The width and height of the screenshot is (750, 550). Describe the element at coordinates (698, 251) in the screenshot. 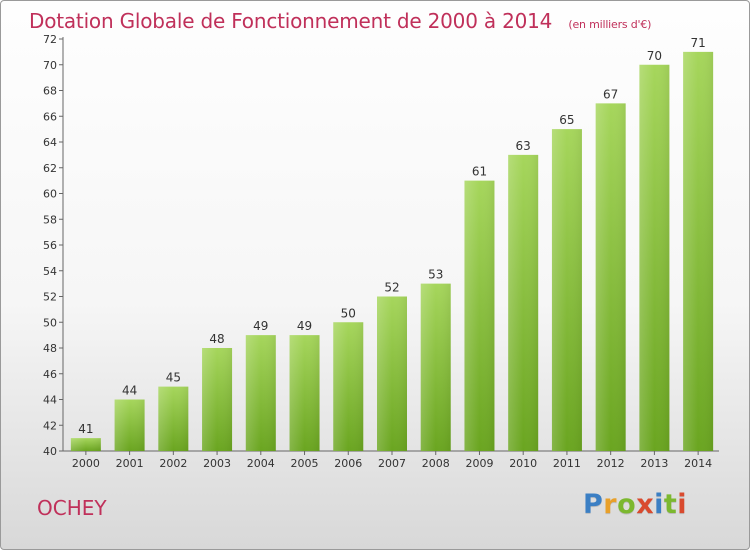

I see `bar-shine-2014` at that location.